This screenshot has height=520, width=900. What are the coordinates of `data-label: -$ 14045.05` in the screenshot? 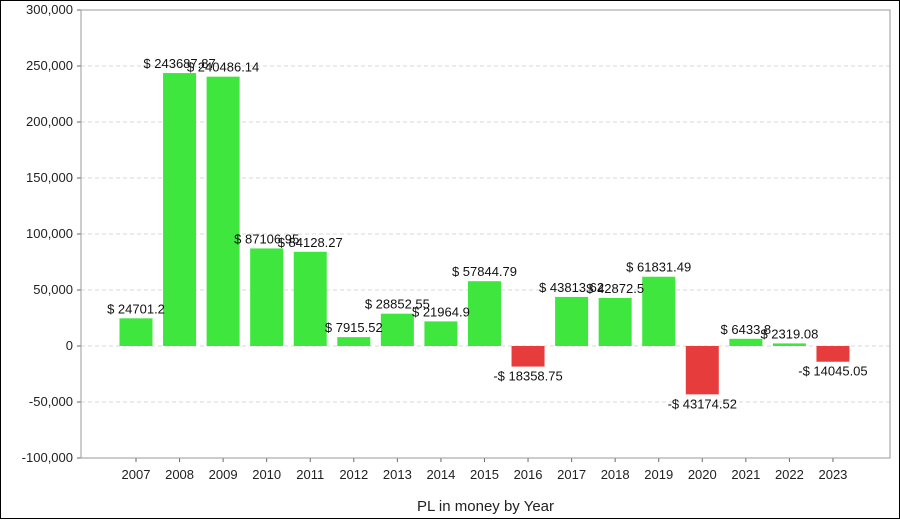 It's located at (832, 371).